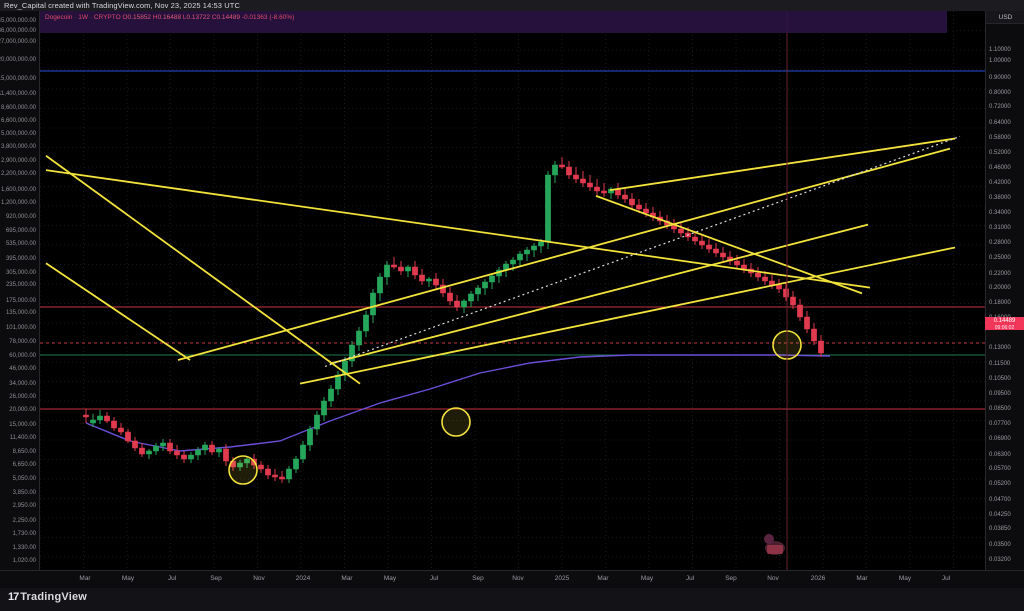 Image resolution: width=1024 pixels, height=611 pixels. What do you see at coordinates (139, 17) in the screenshot?
I see `legend-open-value: 0.15852` at bounding box center [139, 17].